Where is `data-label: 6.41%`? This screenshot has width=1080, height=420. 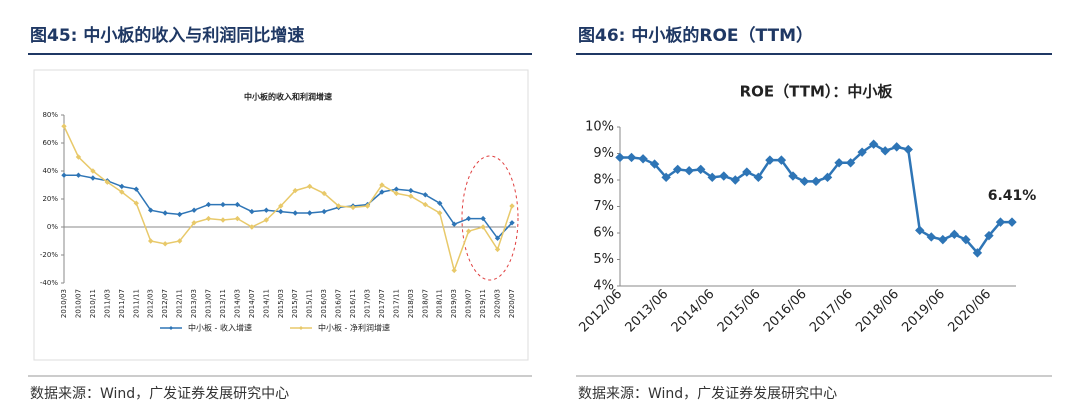 data-label: 6.41% is located at coordinates (1012, 196).